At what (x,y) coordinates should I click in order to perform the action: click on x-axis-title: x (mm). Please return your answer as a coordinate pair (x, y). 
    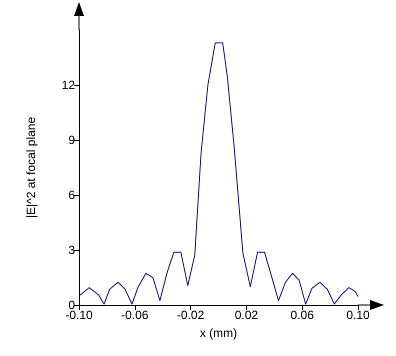
    Looking at the image, I should click on (219, 333).